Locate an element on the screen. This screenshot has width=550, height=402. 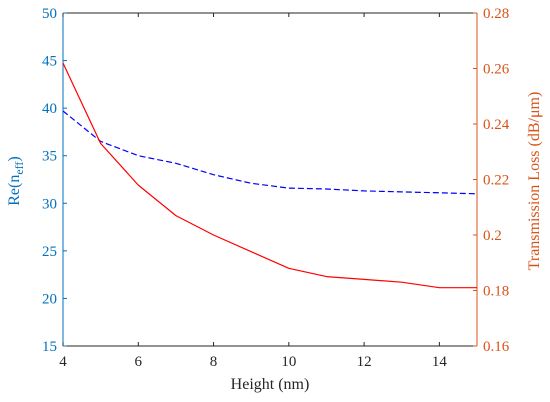
x-tick-label: 4 is located at coordinates (63, 362).